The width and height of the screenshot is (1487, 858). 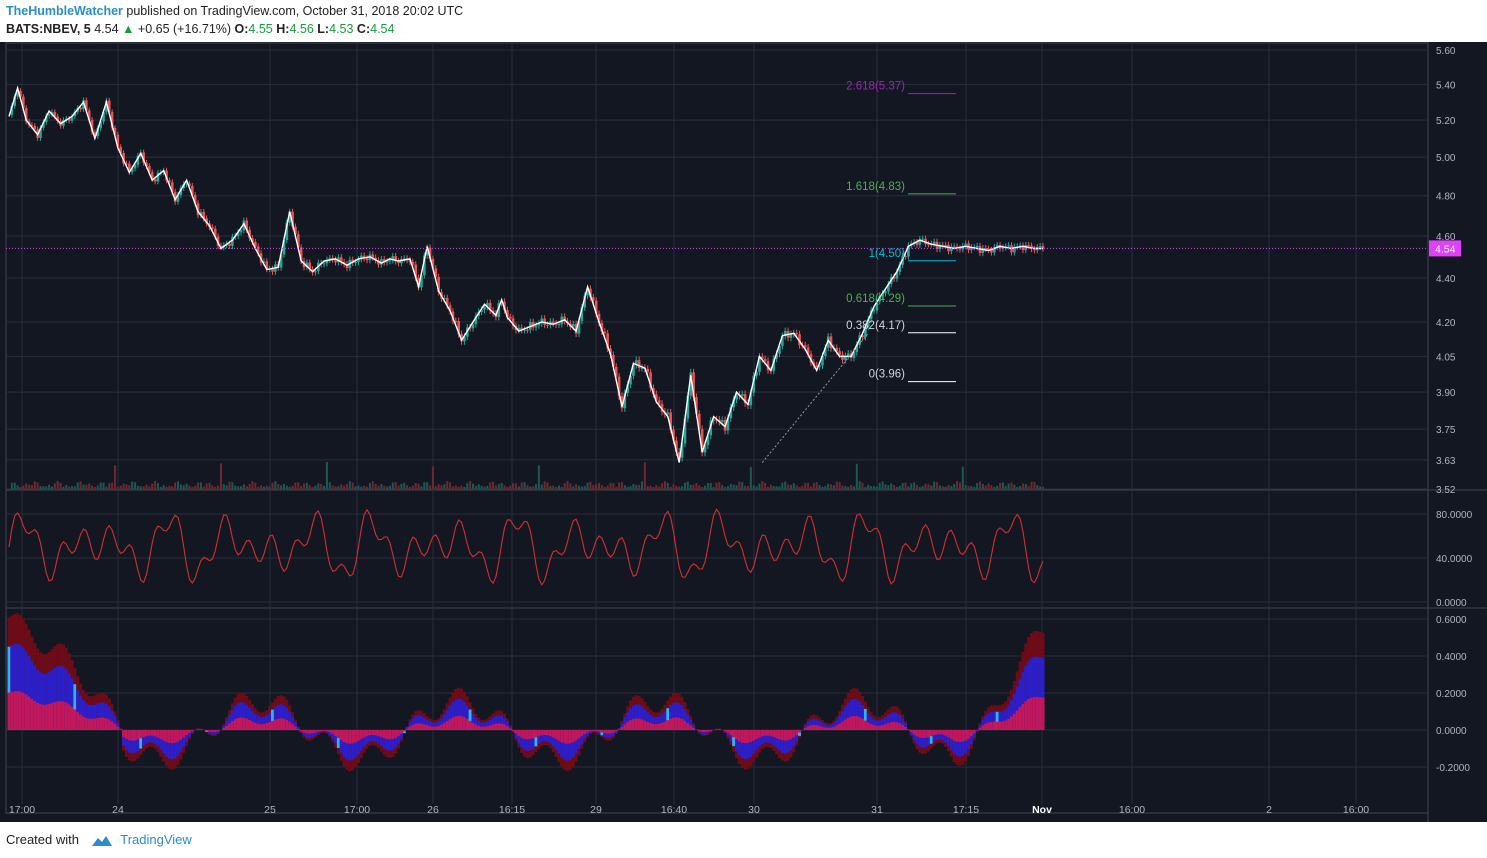 I want to click on hist-tick-label: 0.6000, so click(x=1451, y=620).